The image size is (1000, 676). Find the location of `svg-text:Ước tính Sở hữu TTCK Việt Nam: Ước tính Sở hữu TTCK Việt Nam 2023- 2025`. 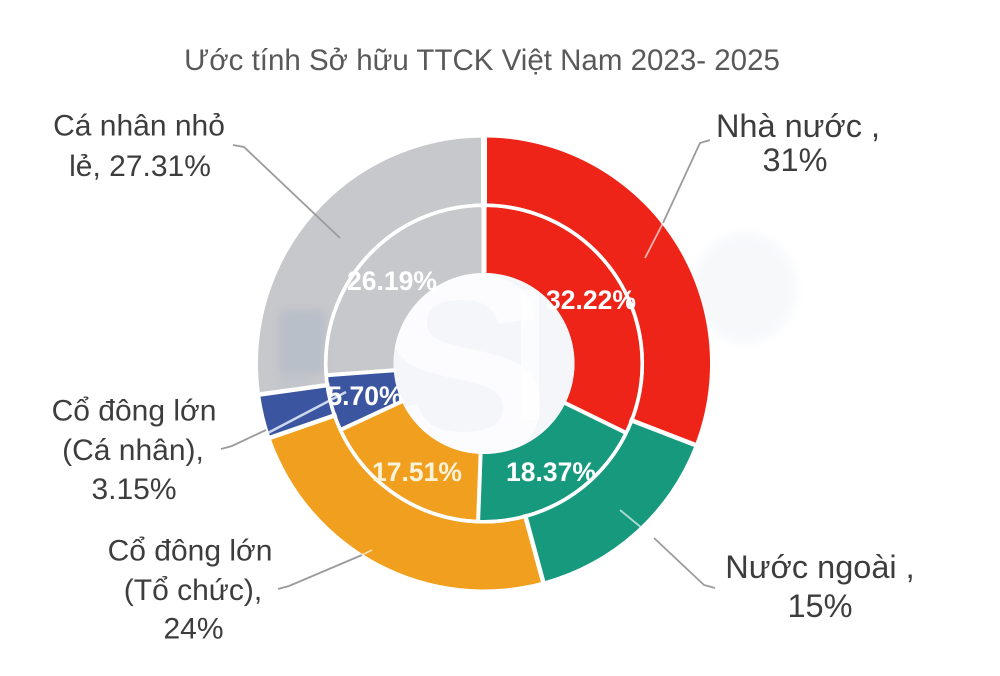

svg-text:Ước tính Sở hữu TTCK Việt Nam: Ước tính Sở hữu TTCK Việt Nam 2023- 2025 is located at coordinates (482, 60).